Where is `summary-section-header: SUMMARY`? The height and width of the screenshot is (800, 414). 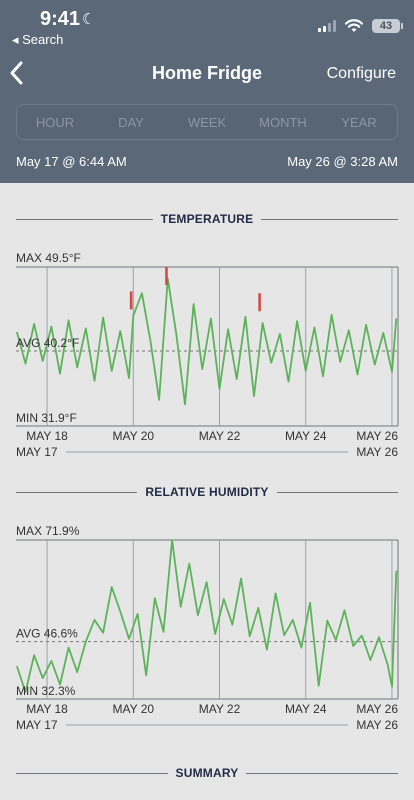 summary-section-header: SUMMARY is located at coordinates (207, 773).